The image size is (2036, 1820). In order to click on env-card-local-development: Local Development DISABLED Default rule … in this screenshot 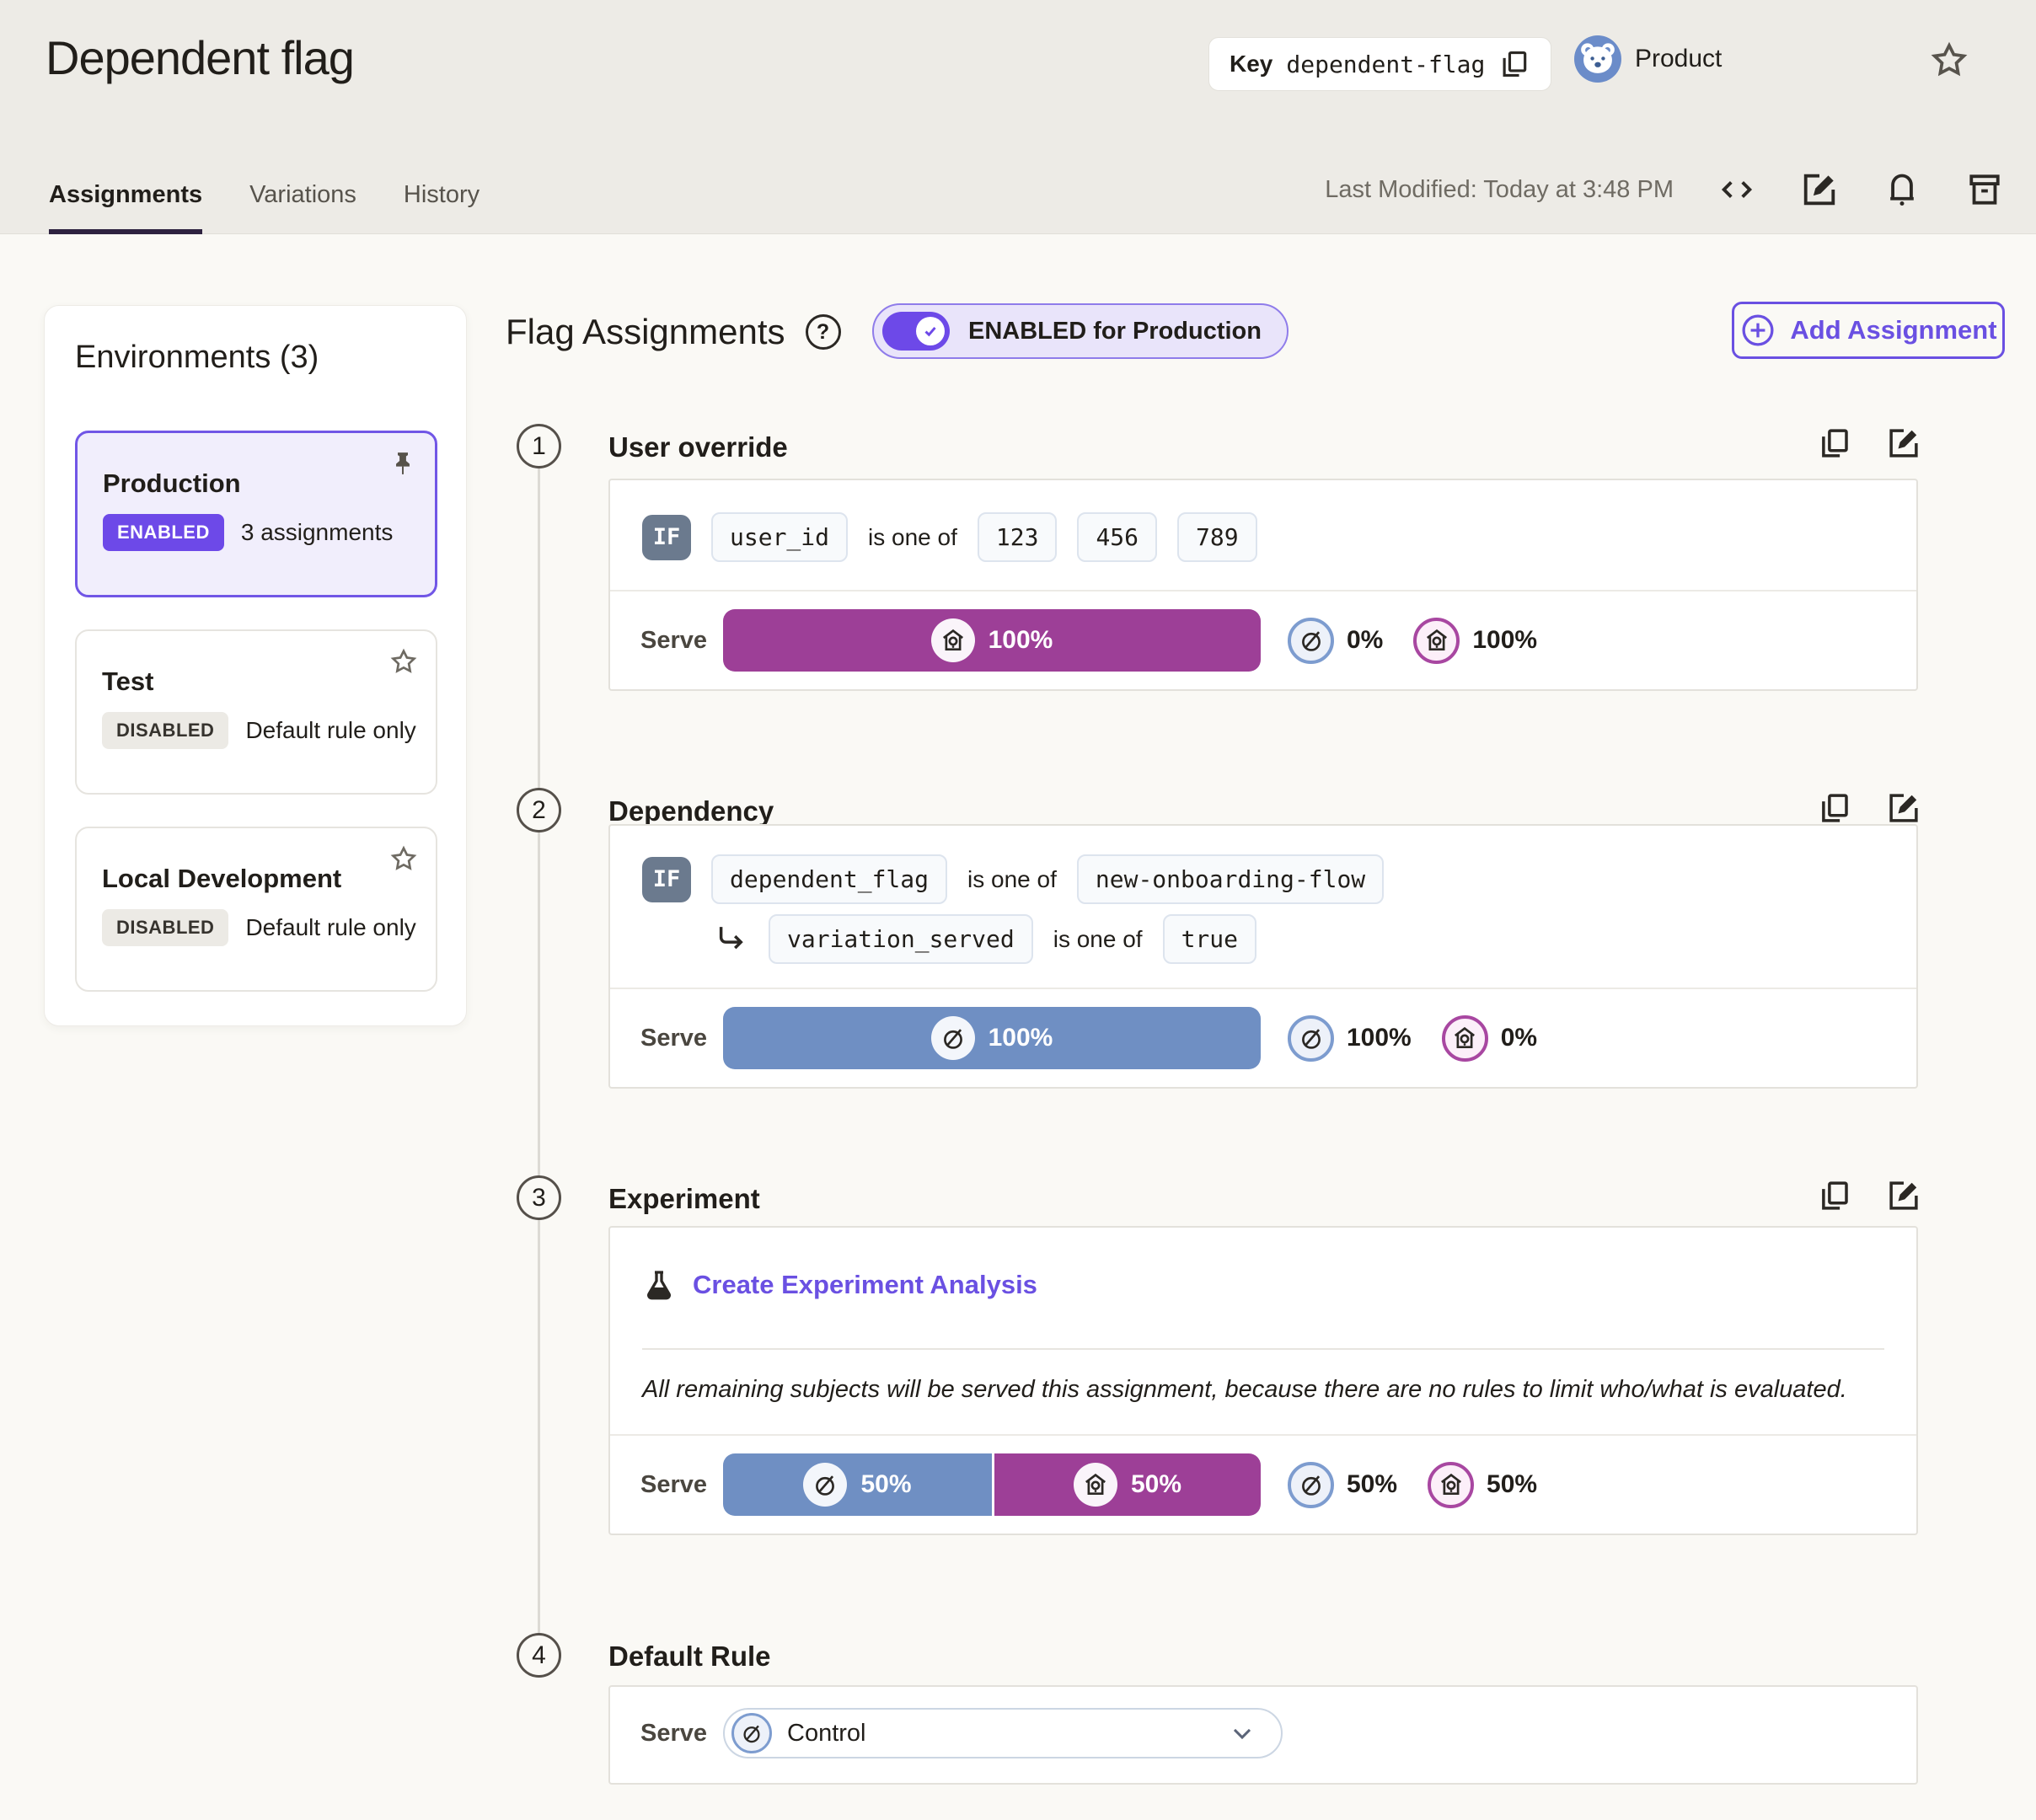, I will do `click(256, 909)`.